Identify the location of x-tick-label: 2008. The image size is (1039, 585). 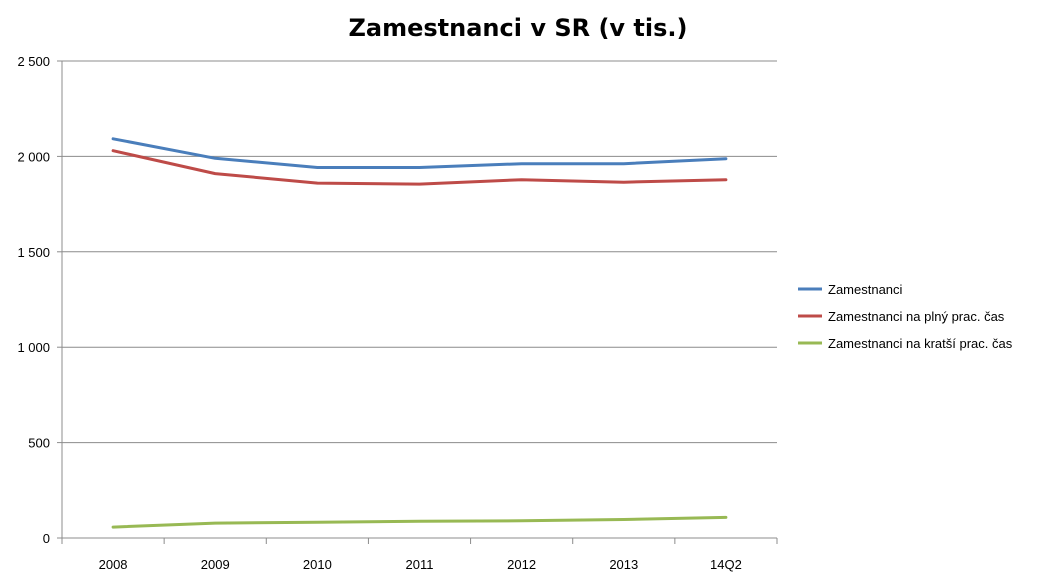
(113, 564).